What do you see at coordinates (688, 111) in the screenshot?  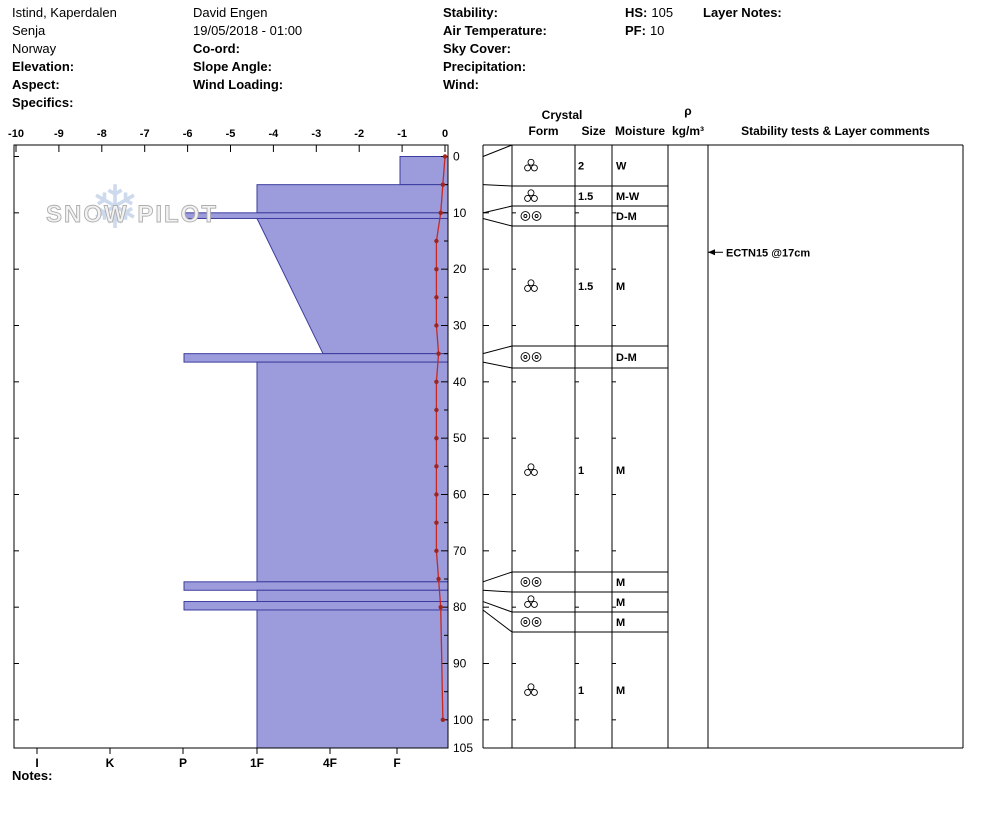 I see `density-symbol-header: ρ` at bounding box center [688, 111].